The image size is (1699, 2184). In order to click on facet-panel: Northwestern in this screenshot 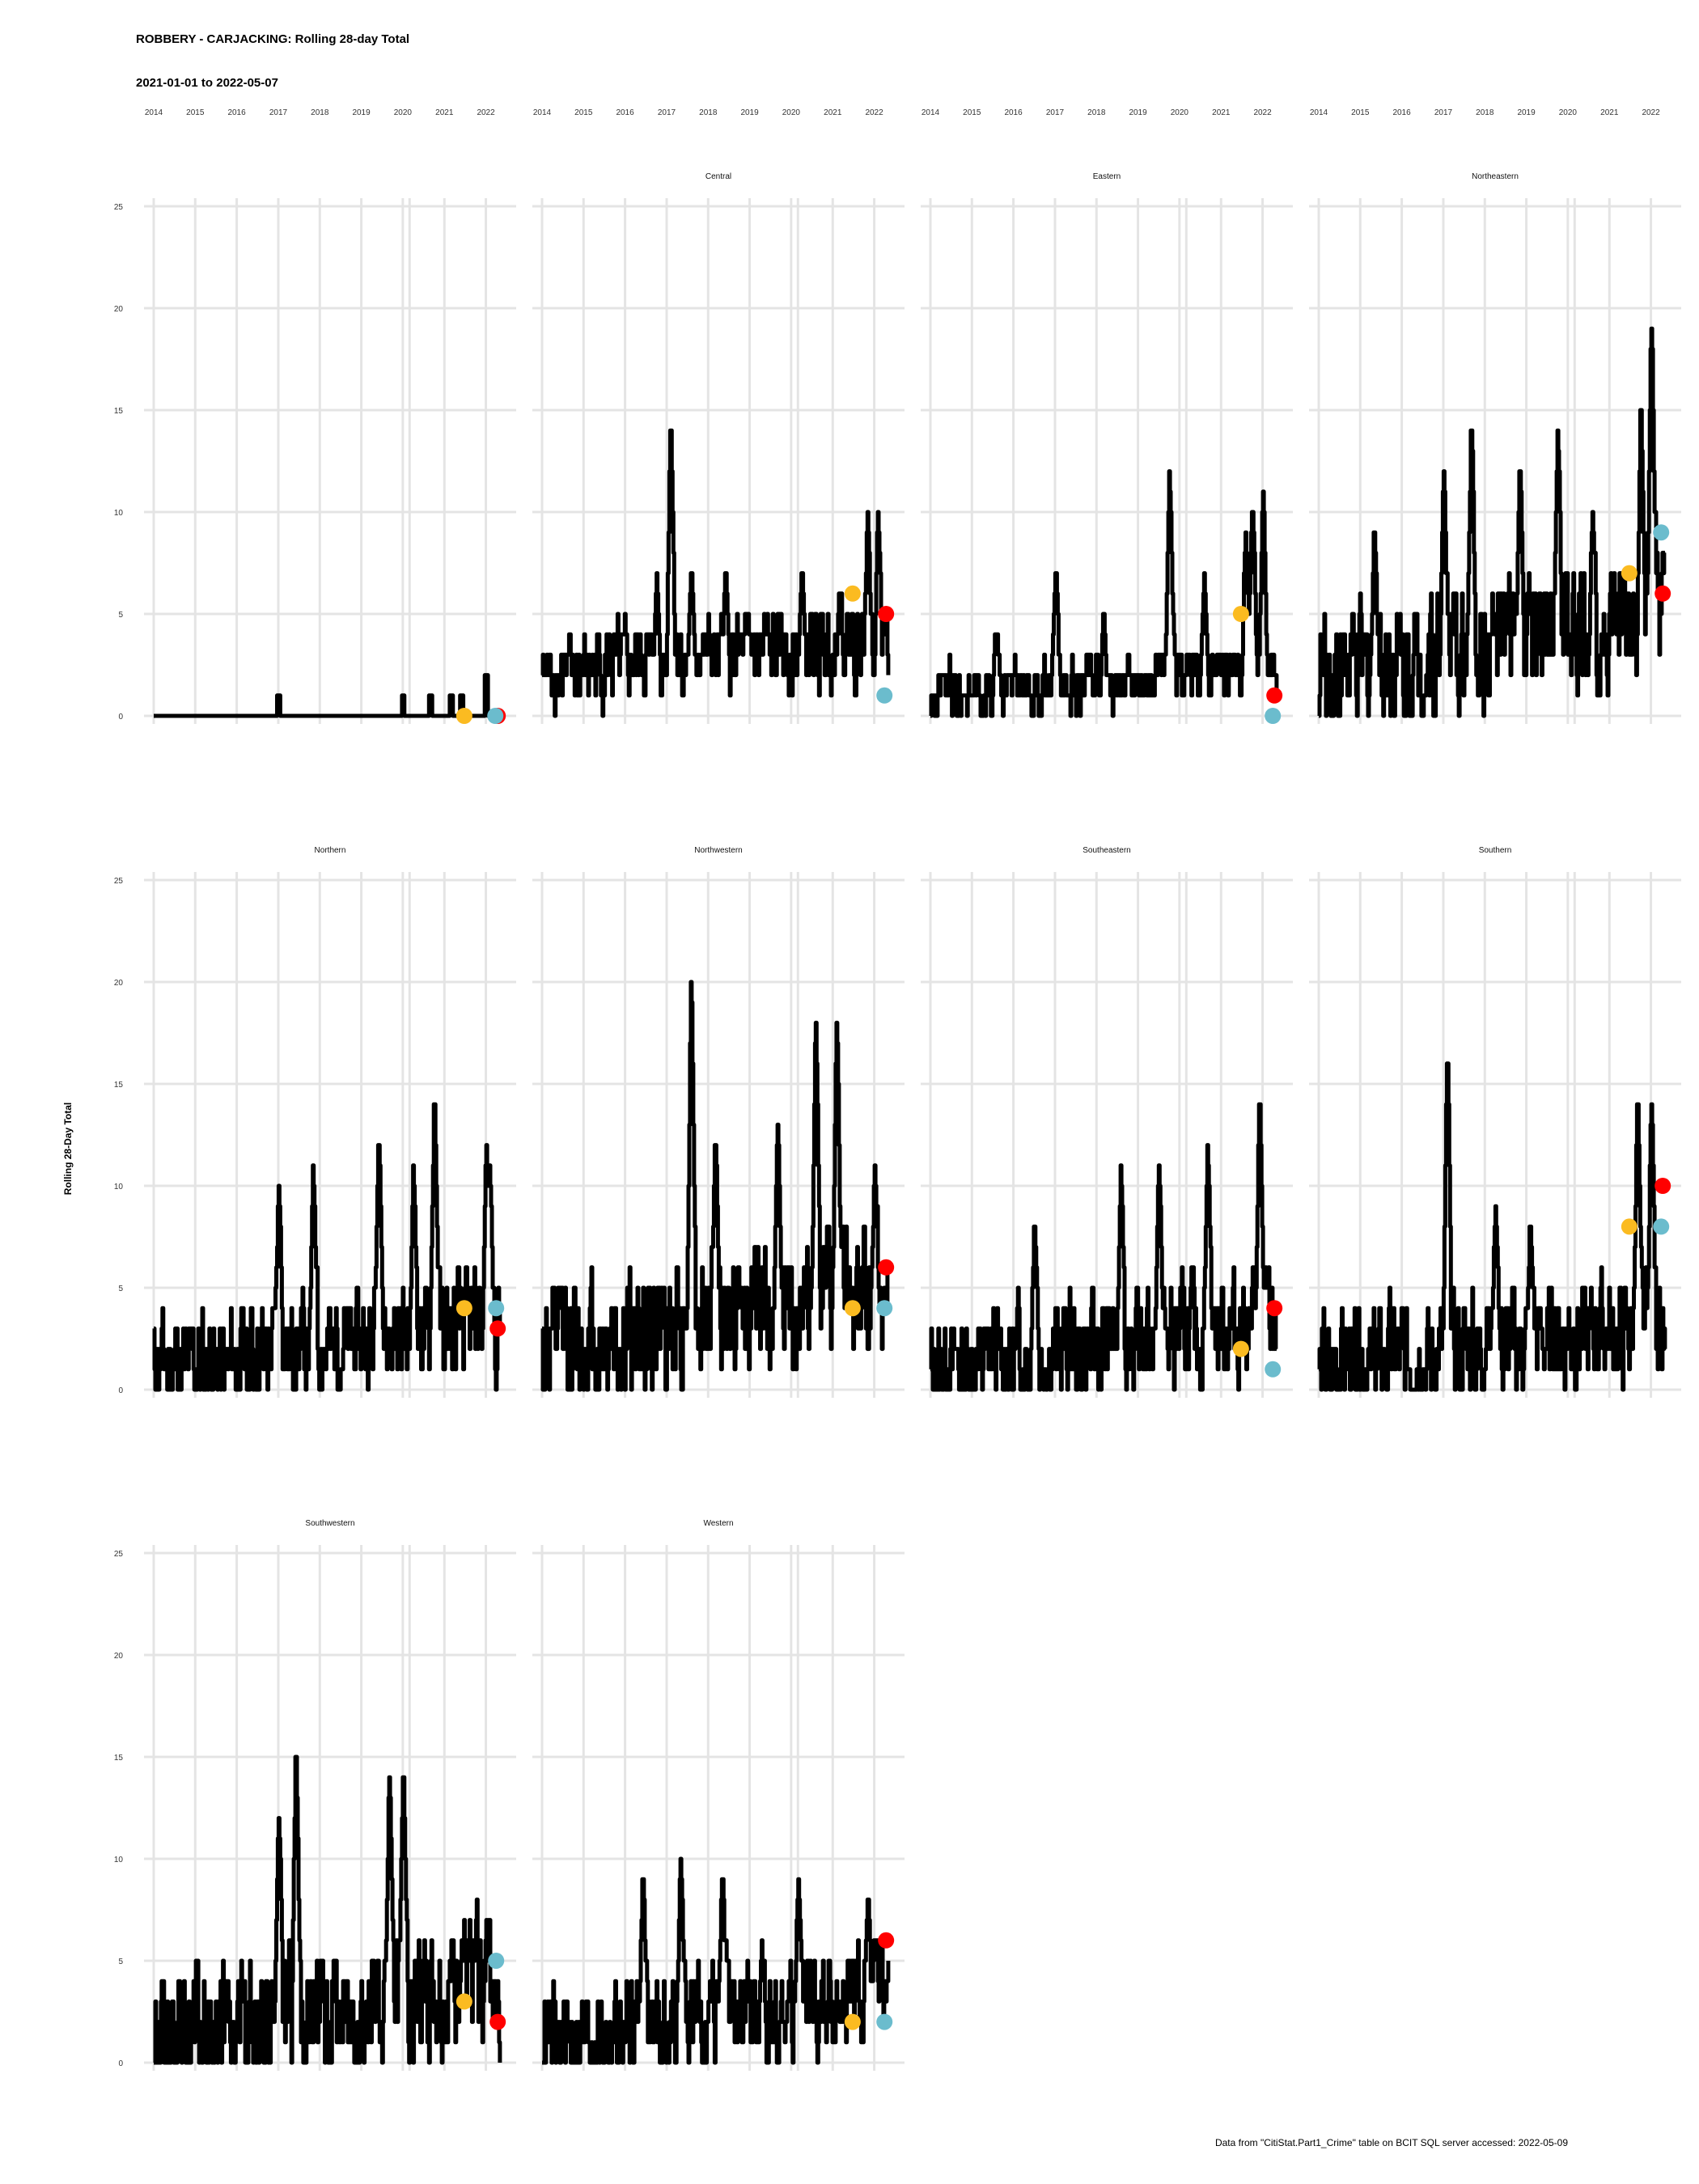, I will do `click(718, 1122)`.